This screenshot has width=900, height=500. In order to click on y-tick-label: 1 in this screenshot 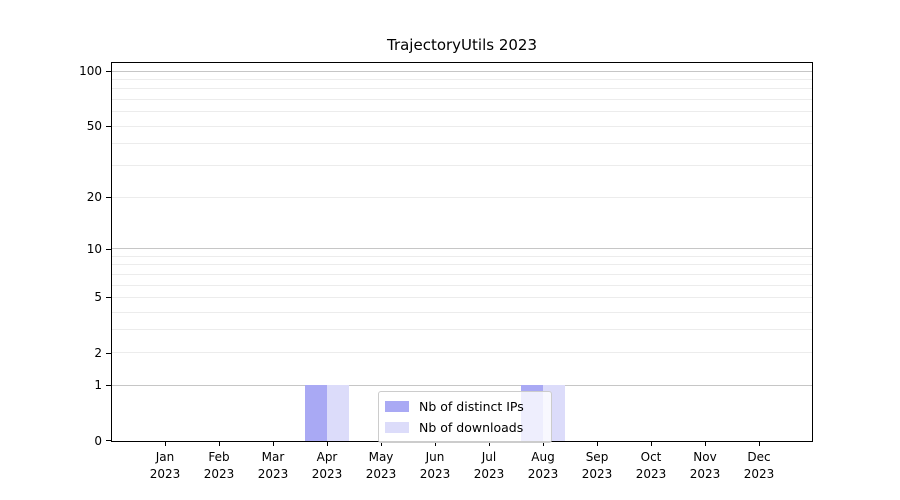, I will do `click(98, 385)`.